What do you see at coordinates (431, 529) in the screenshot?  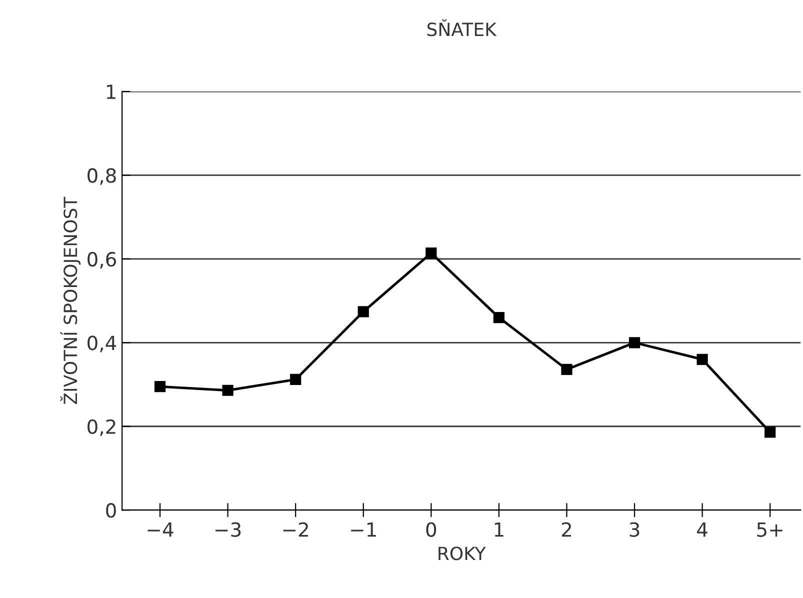 I see `x-tick-label: 0` at bounding box center [431, 529].